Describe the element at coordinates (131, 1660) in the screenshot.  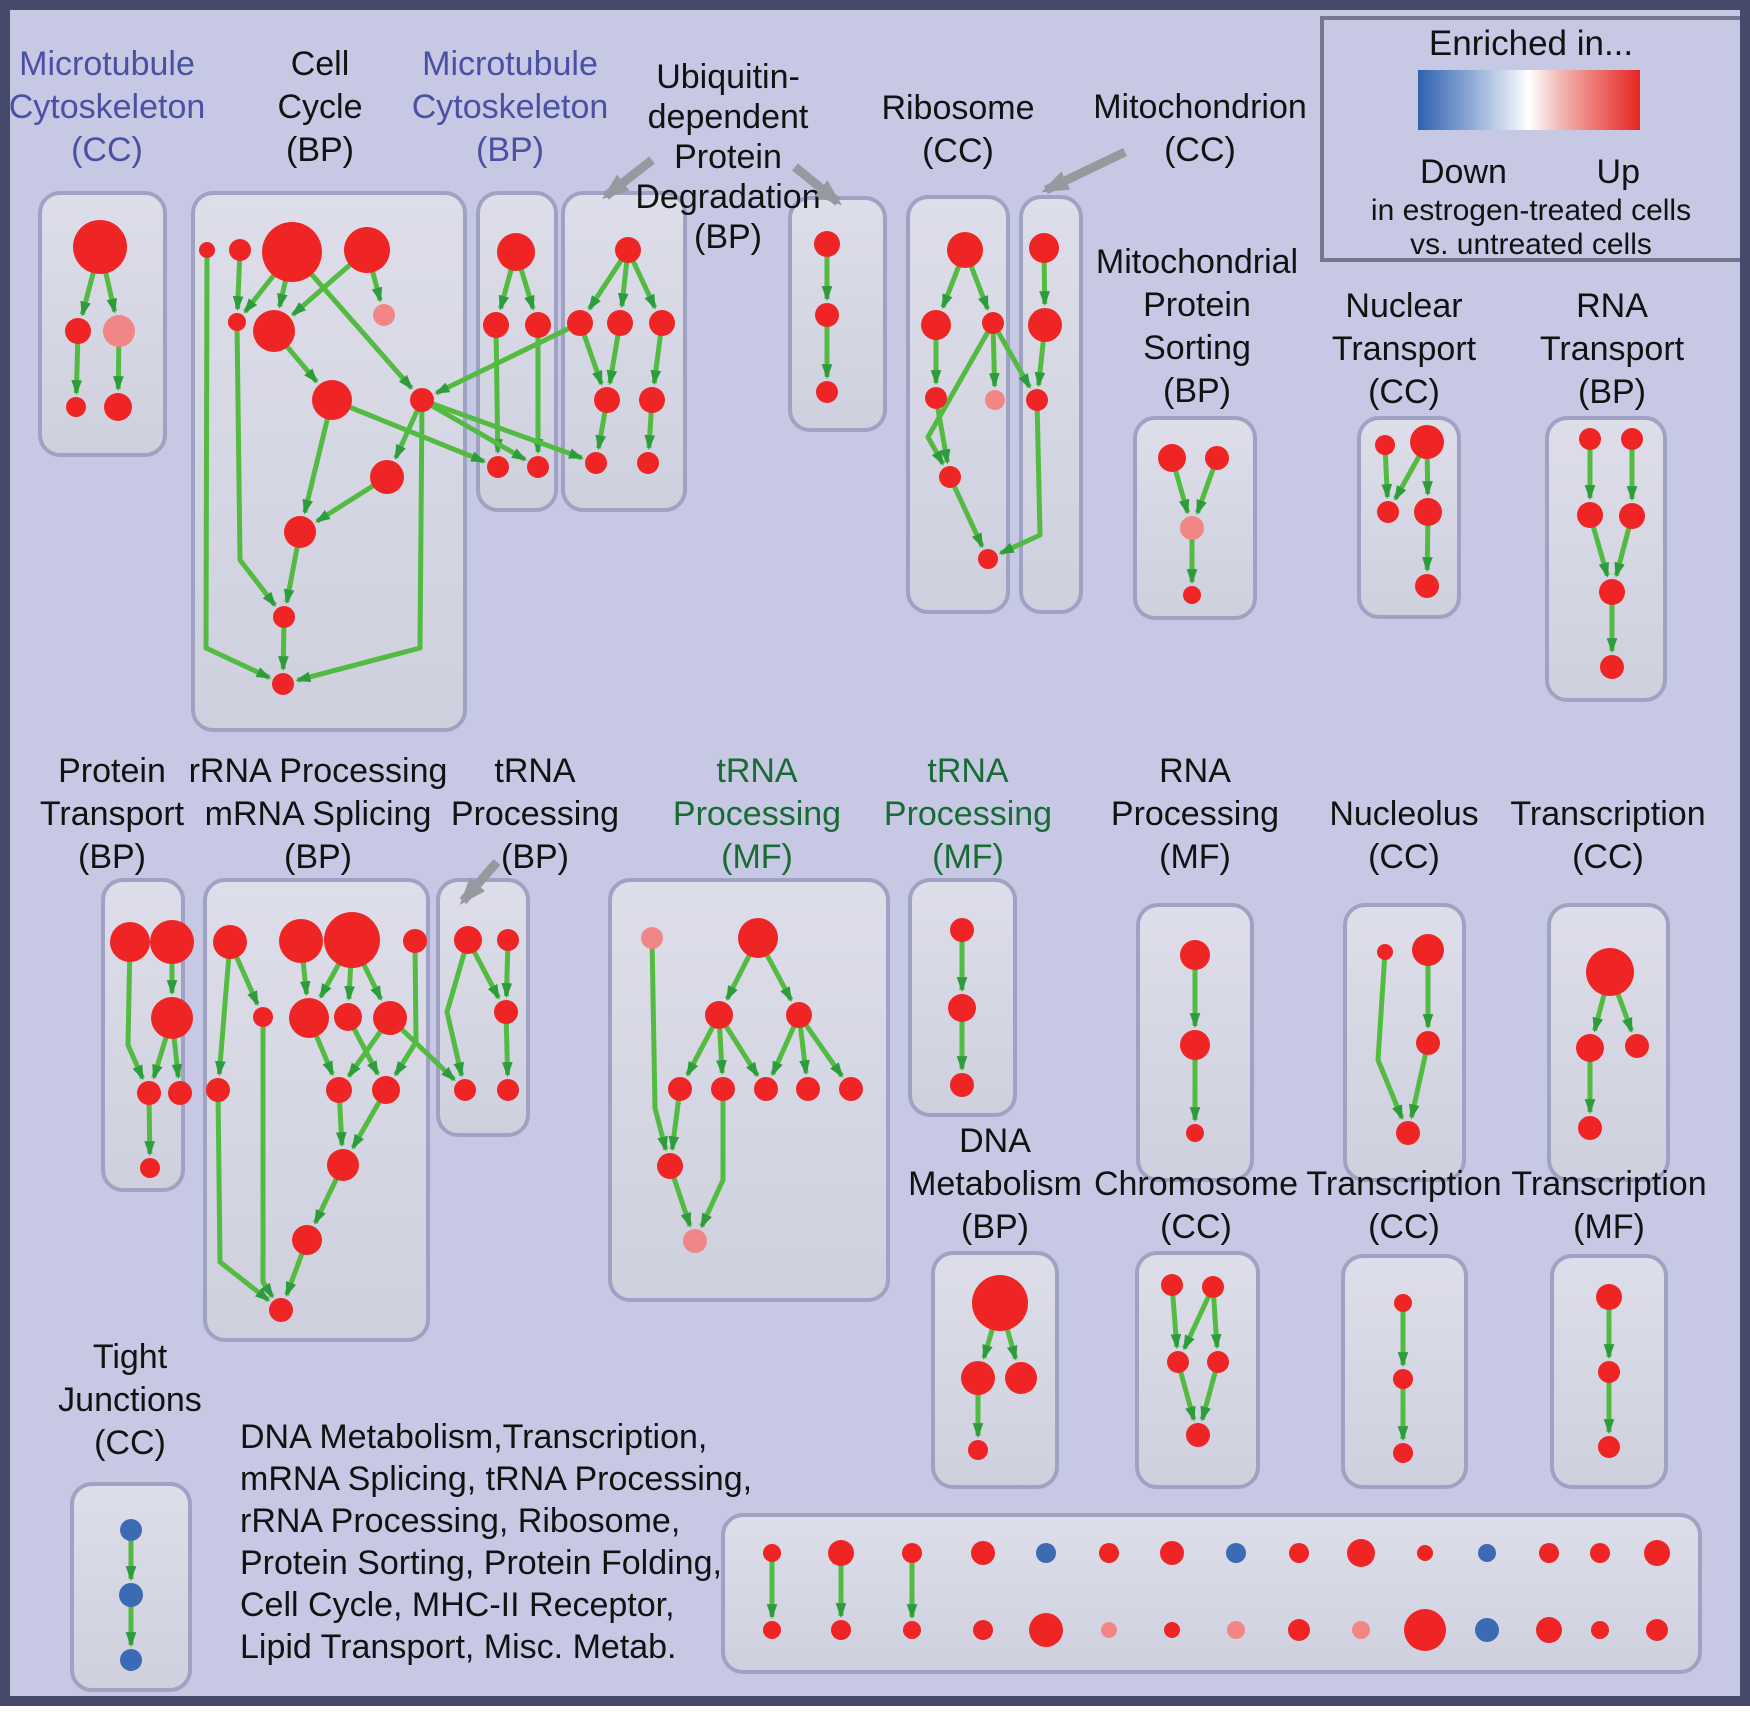
I see `go-term-node-X3` at that location.